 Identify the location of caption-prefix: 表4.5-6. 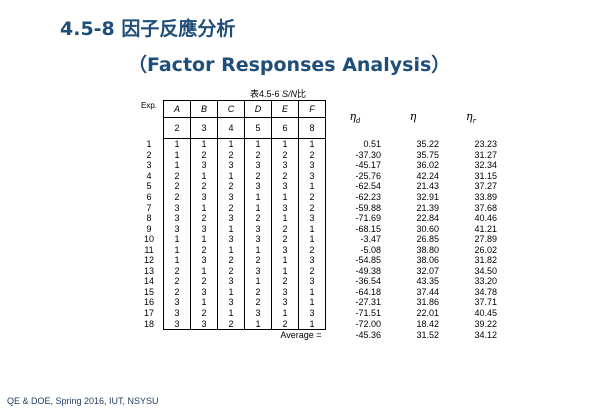
(266, 94).